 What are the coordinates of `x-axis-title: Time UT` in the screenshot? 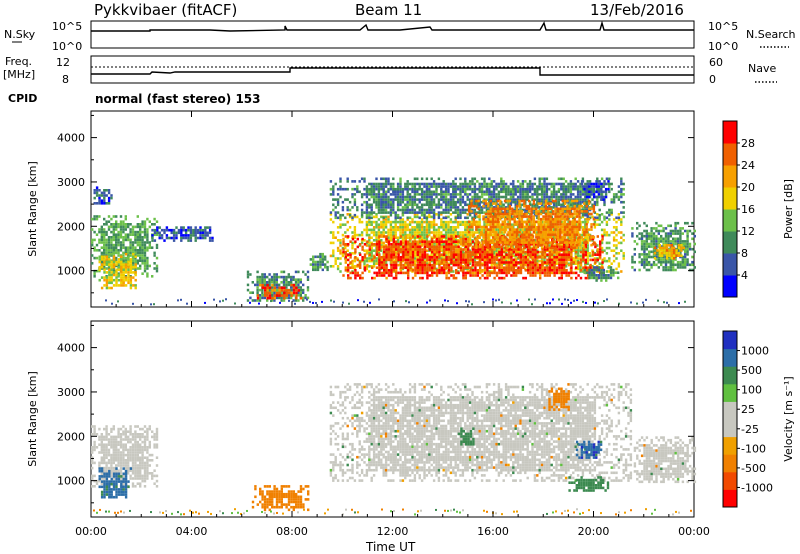 It's located at (390, 547).